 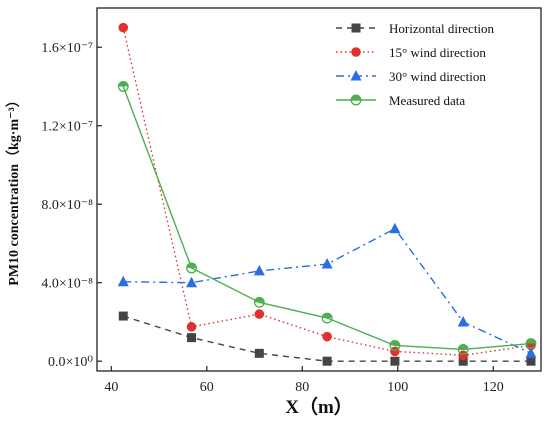 I want to click on x-tick-label: 100, so click(x=397, y=387).